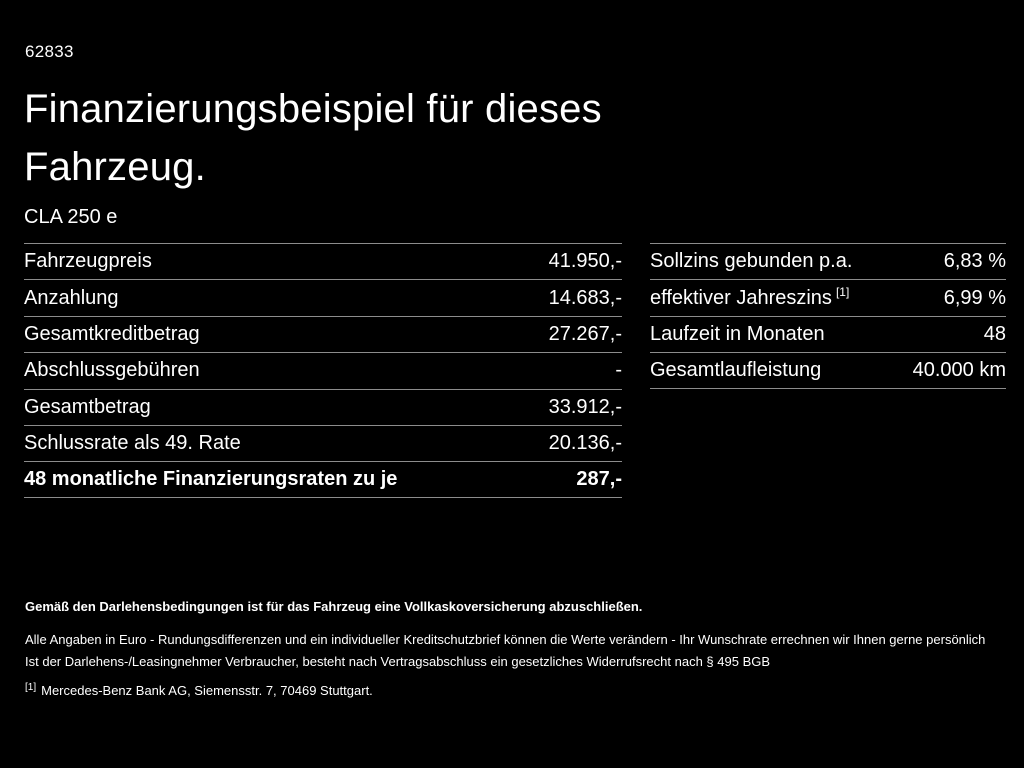  What do you see at coordinates (323, 297) in the screenshot?
I see `table-row: Anzahlung 14.683,-` at bounding box center [323, 297].